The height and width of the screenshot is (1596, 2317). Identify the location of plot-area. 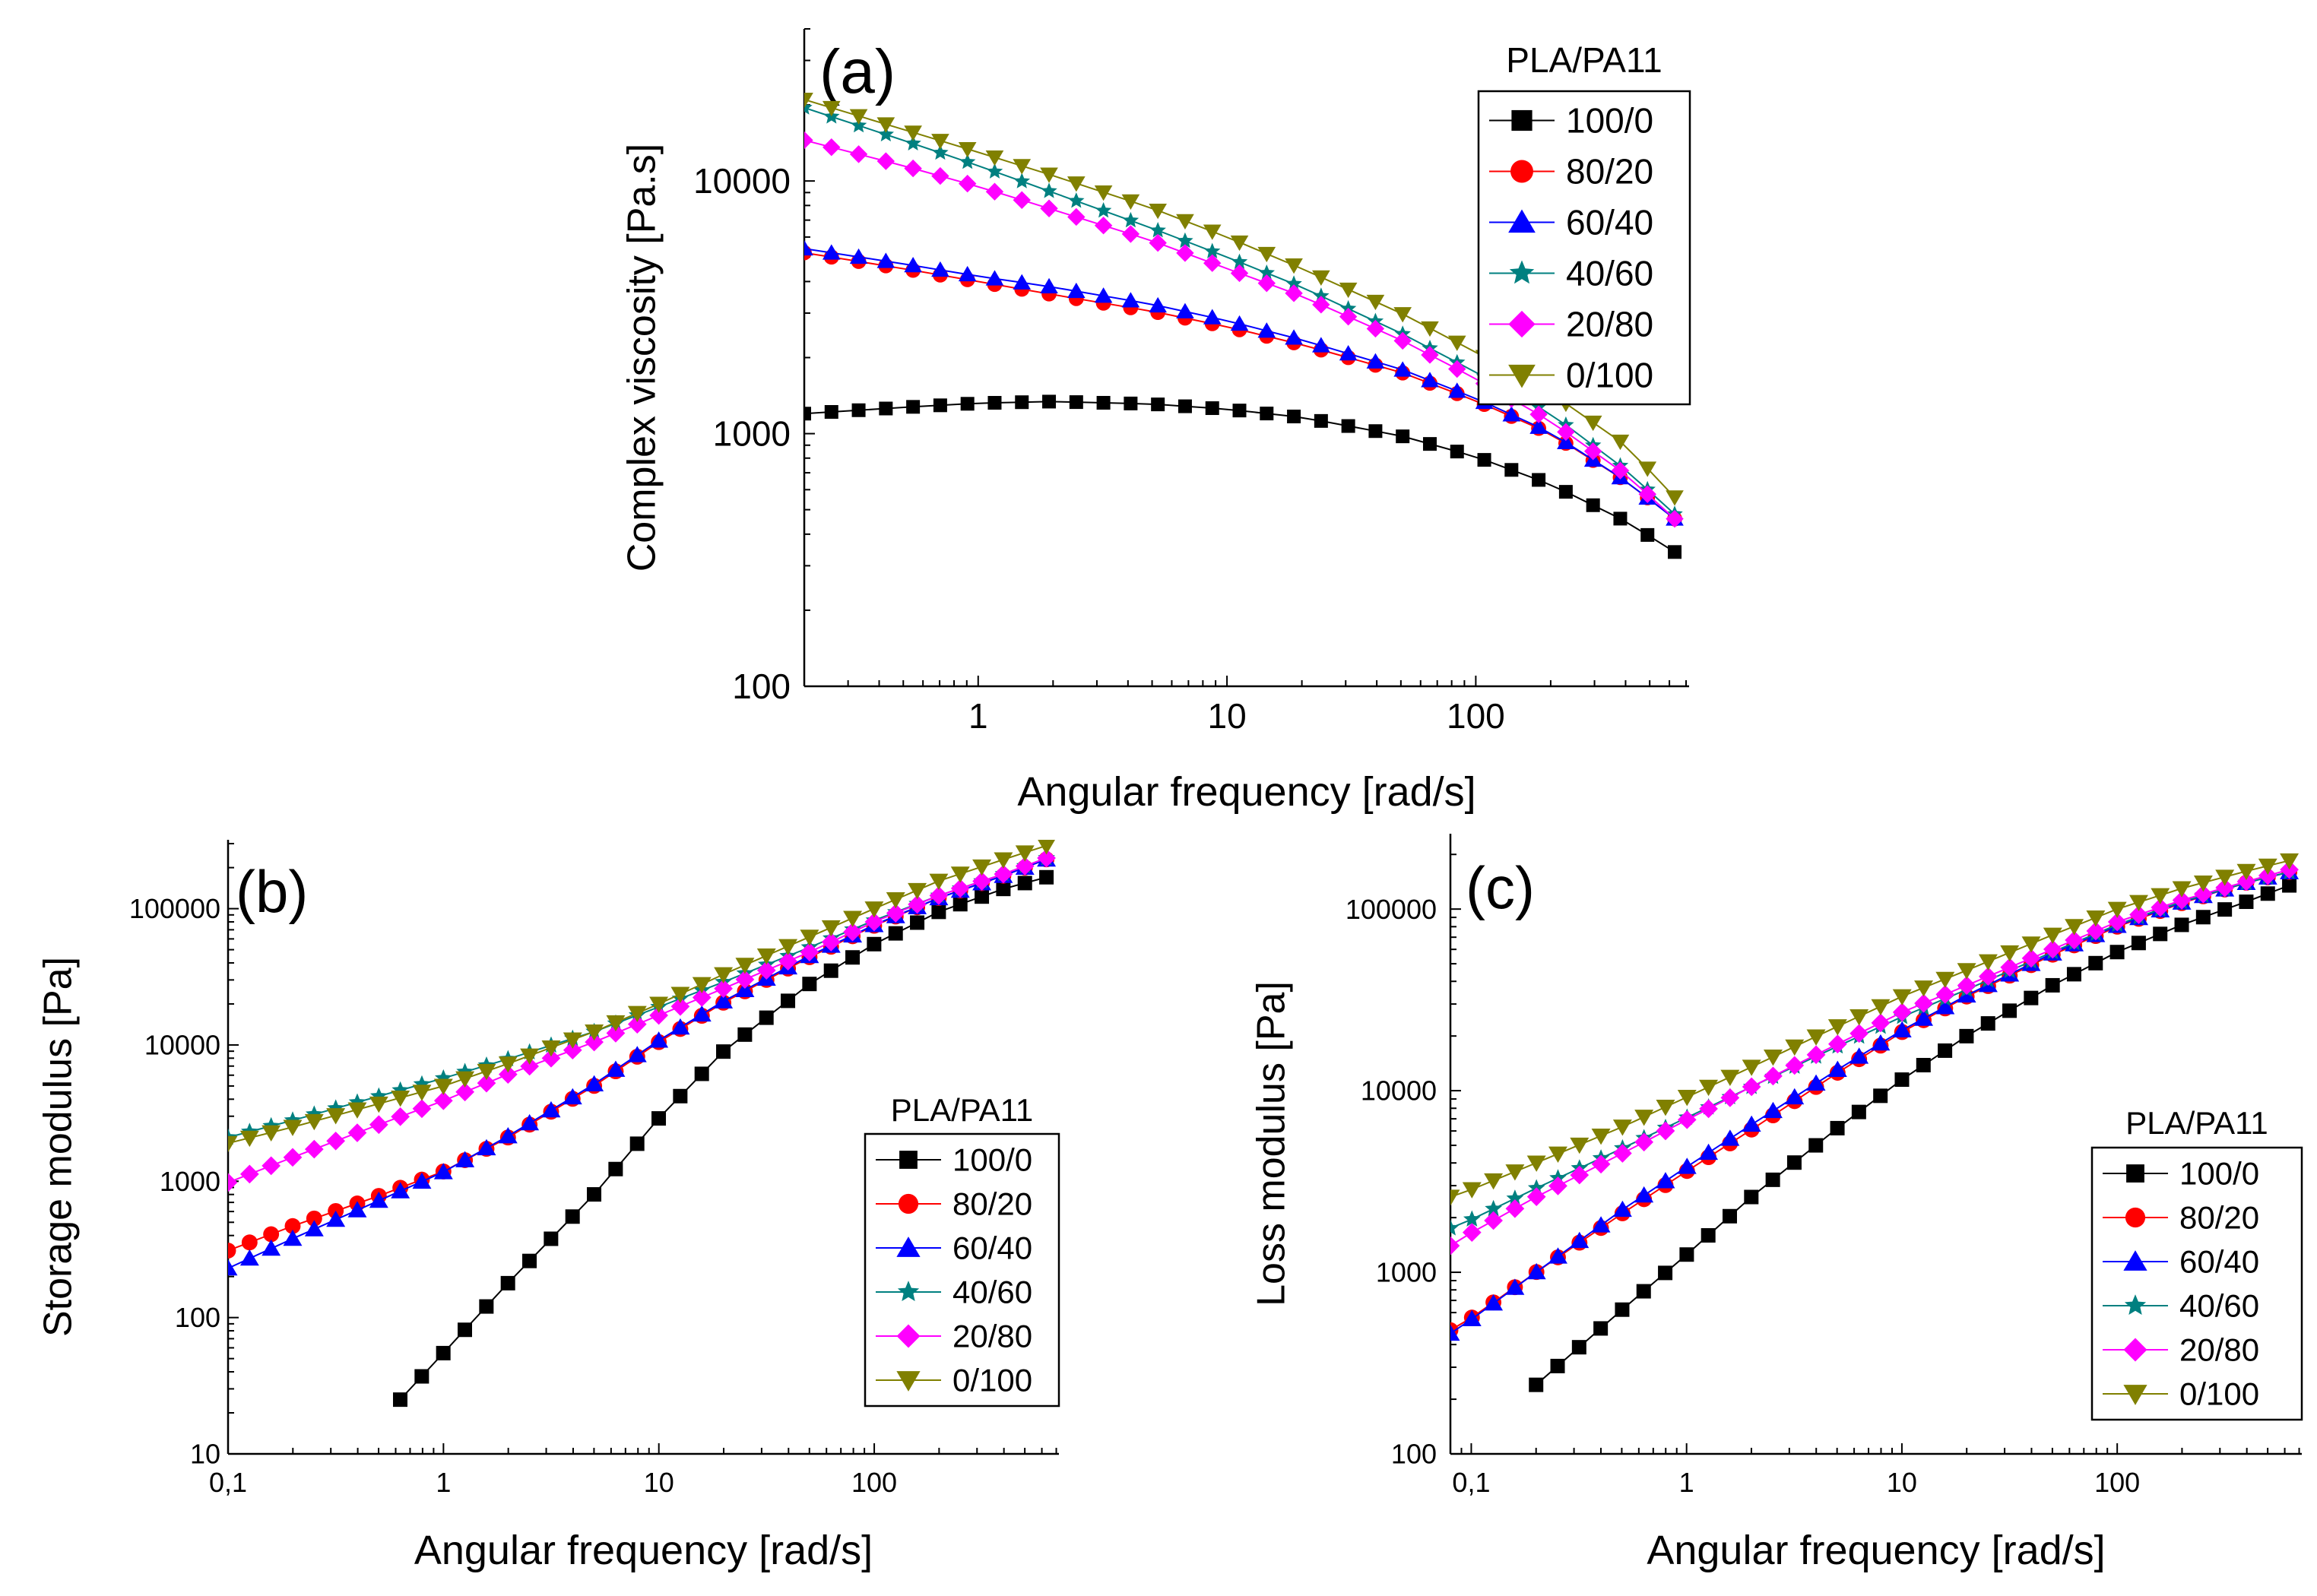
(642, 1124).